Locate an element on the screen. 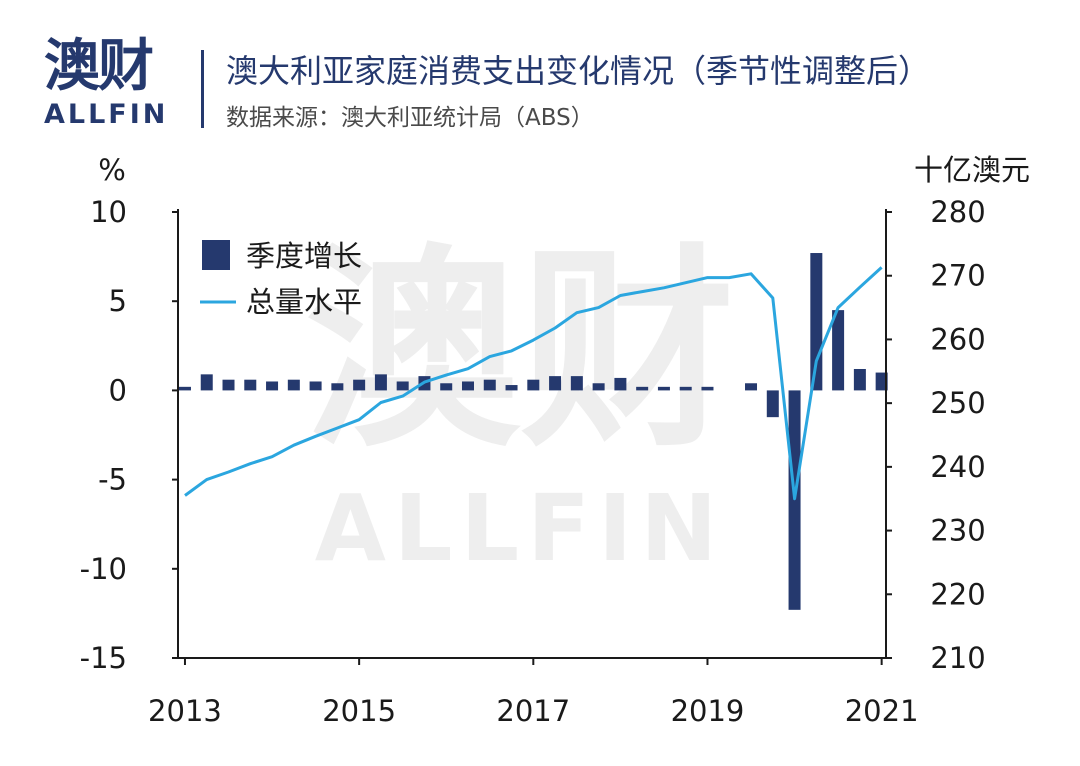  right-tick-label: 250 is located at coordinates (957, 403).